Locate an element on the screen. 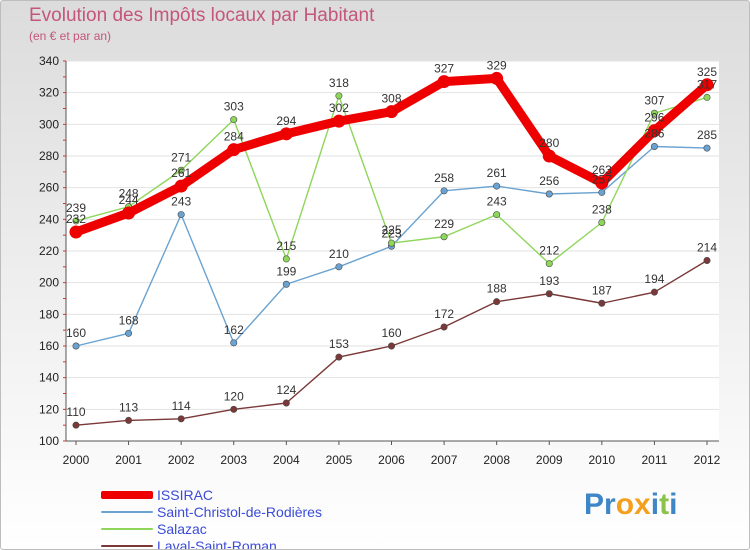 This screenshot has width=750, height=550. x-tick-label: 2008 is located at coordinates (496, 460).